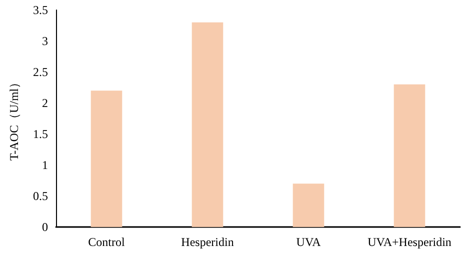  I want to click on y-tick-label: 2, so click(45, 103).